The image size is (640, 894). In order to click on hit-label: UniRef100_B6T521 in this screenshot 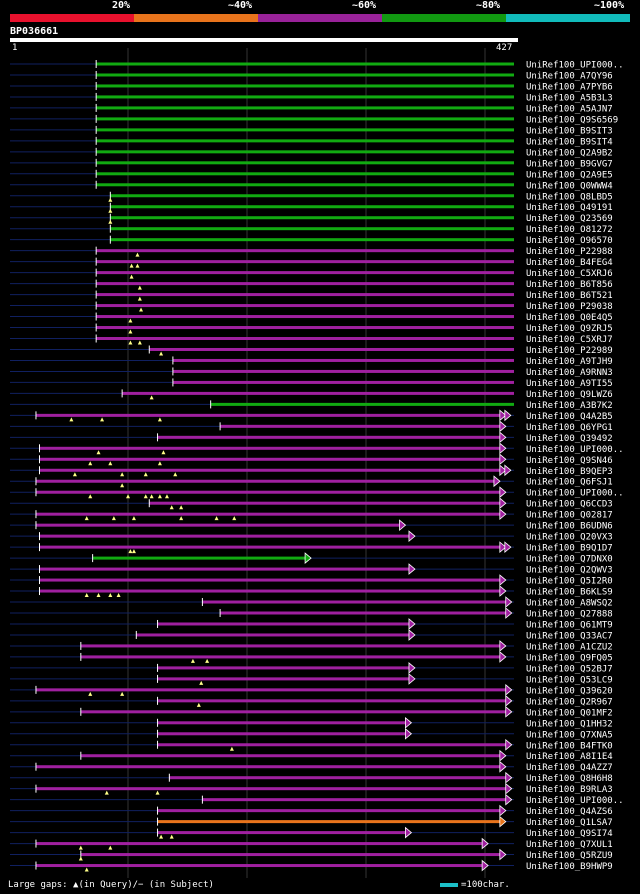, I will do `click(569, 296)`.